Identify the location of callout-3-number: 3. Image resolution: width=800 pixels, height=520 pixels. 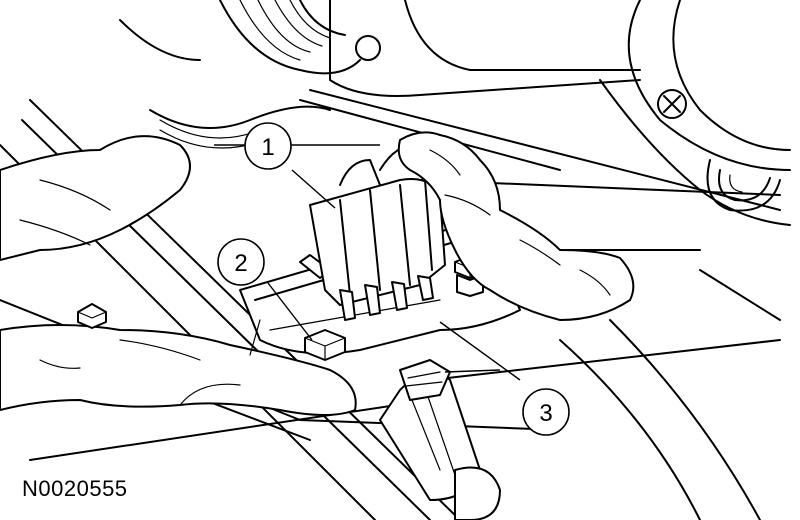
(545, 413).